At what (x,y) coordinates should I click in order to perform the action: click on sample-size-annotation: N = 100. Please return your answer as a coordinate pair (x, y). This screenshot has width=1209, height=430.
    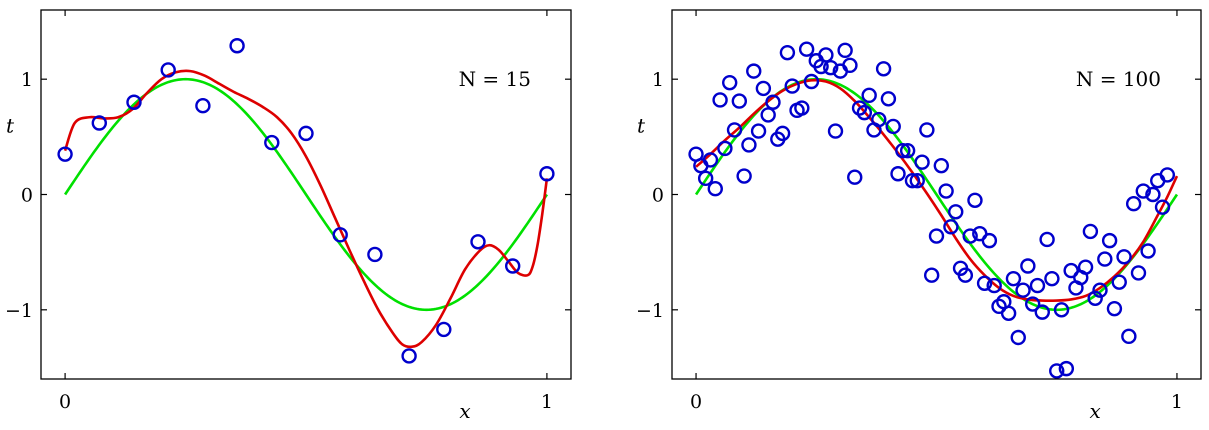
    Looking at the image, I should click on (1118, 79).